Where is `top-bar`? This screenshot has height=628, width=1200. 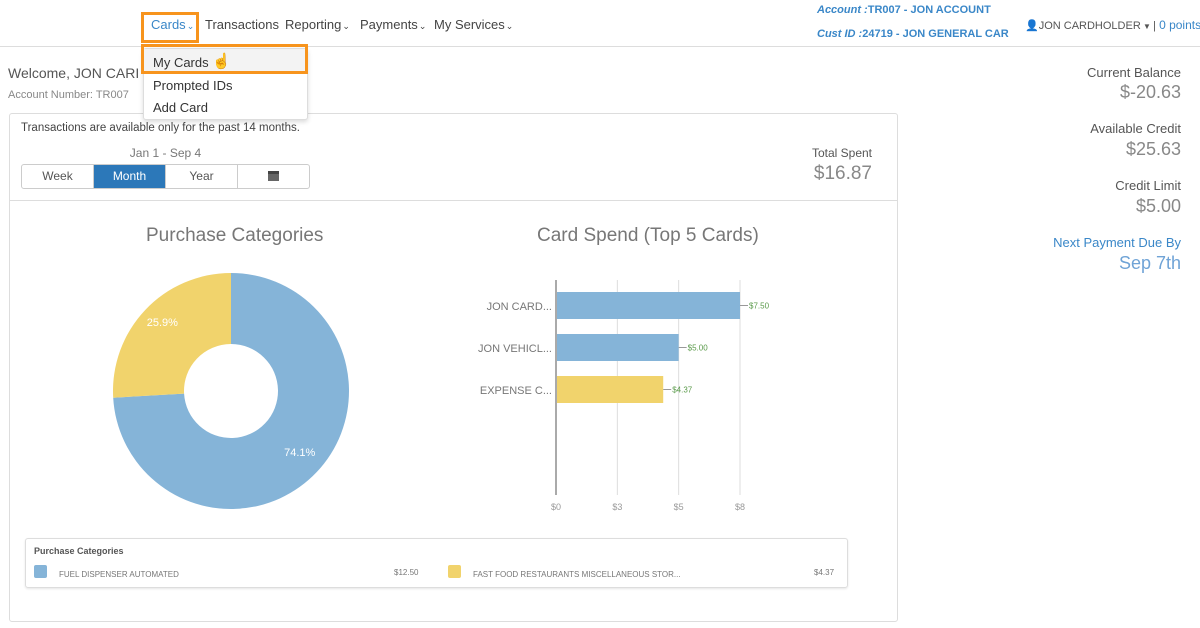 top-bar is located at coordinates (600, 23).